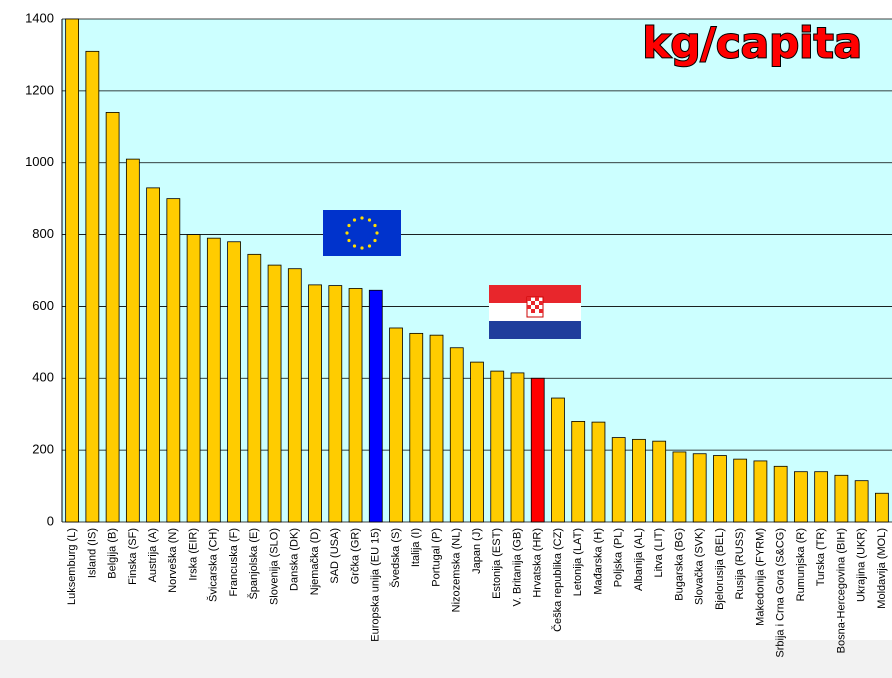 The height and width of the screenshot is (678, 892). What do you see at coordinates (416, 547) in the screenshot?
I see `x-tick-label: Italija (I)` at bounding box center [416, 547].